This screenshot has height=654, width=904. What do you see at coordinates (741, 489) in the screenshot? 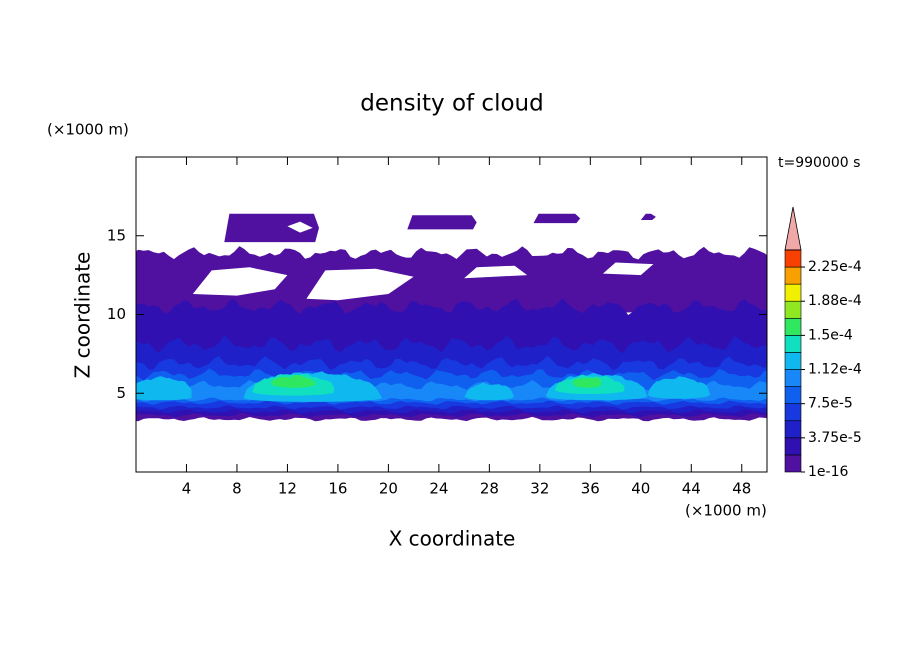
I see `x-tick-label: 48` at bounding box center [741, 489].